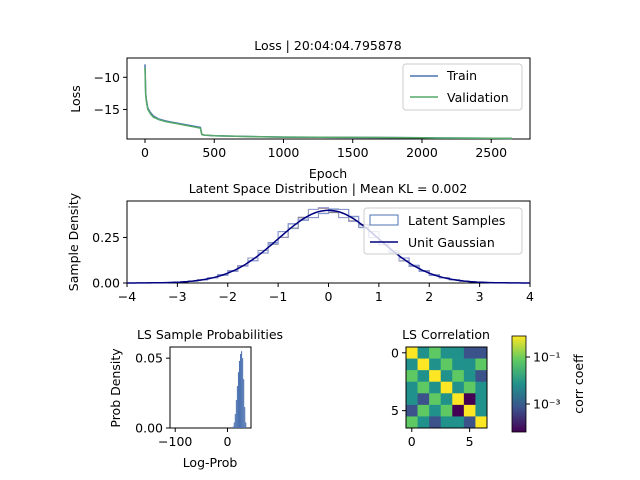  What do you see at coordinates (73, 241) in the screenshot?
I see `latent-ylabel: Sample Density` at bounding box center [73, 241].